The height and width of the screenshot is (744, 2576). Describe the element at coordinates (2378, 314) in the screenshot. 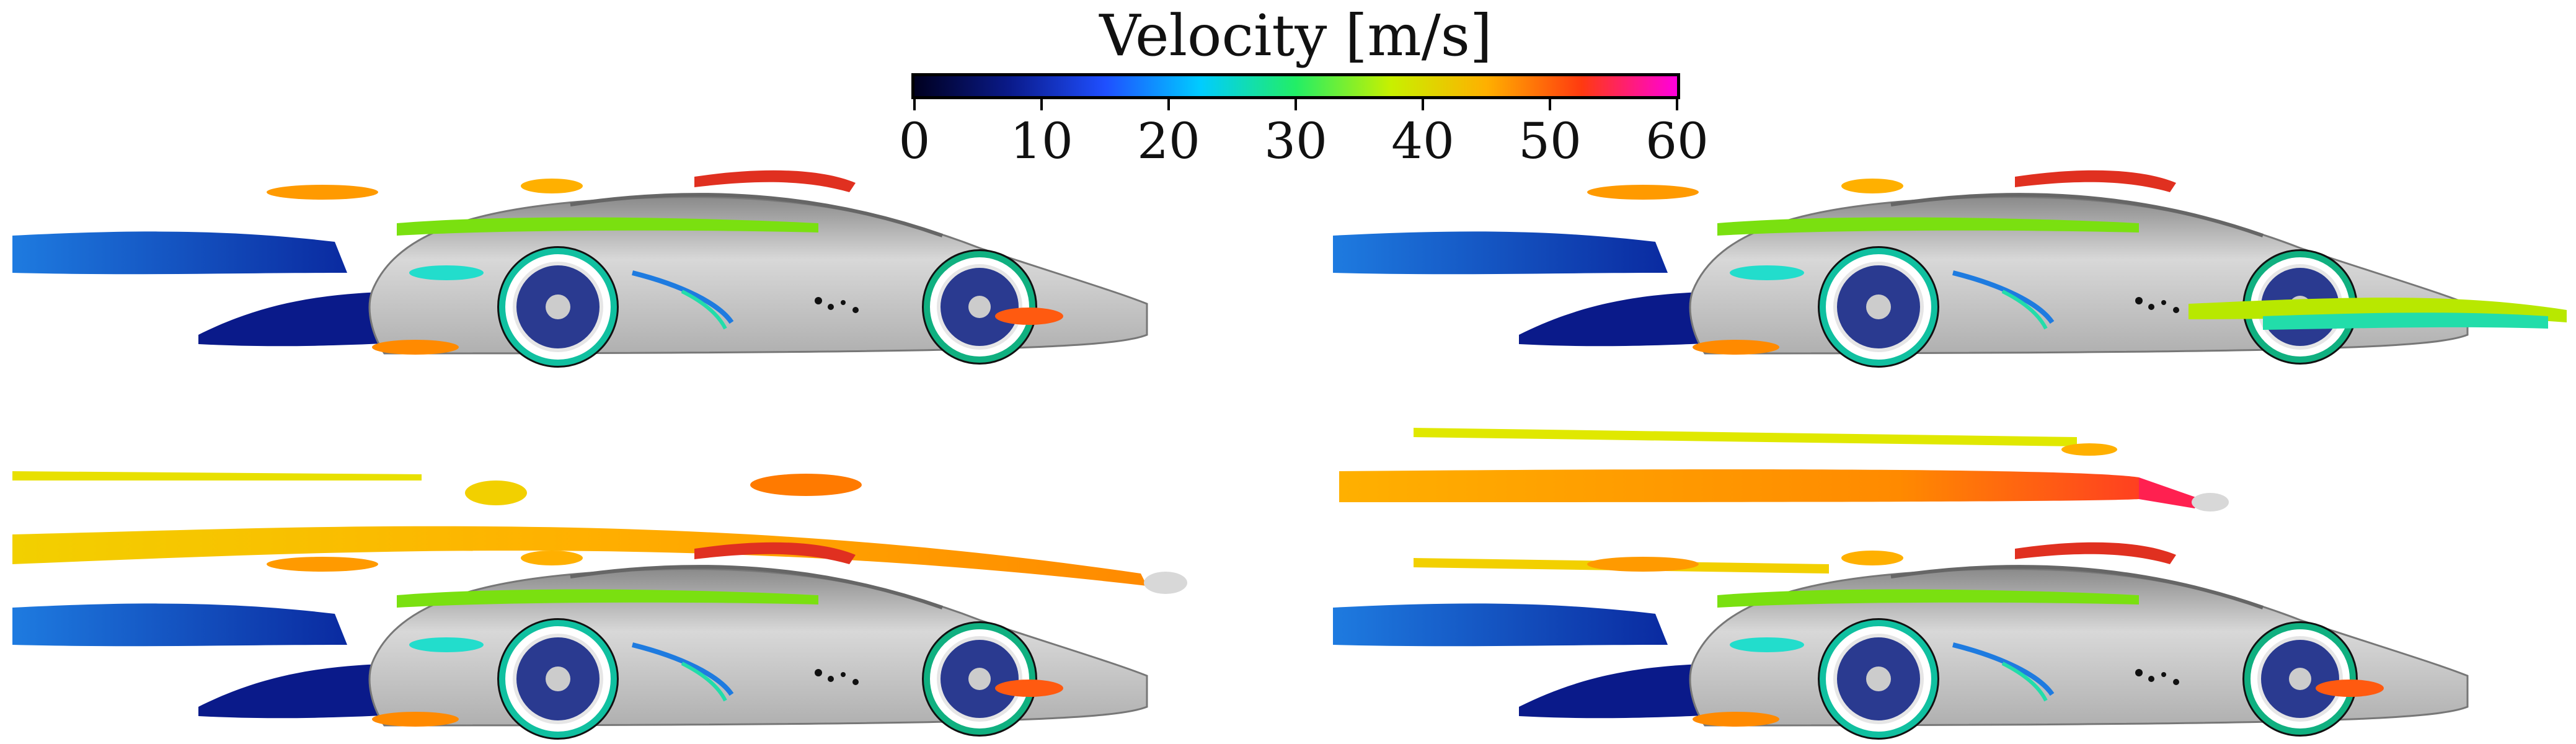

I see `front-vortex-streak` at that location.